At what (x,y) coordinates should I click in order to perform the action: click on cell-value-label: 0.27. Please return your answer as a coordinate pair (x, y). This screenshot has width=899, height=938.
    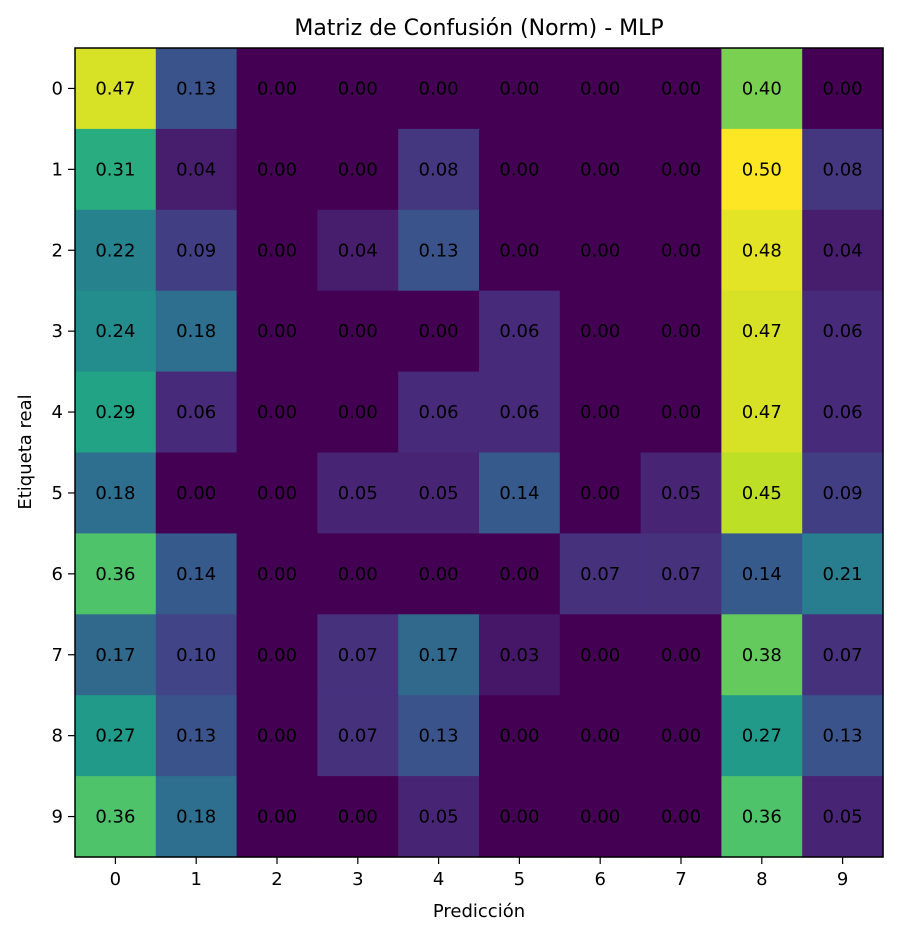
    Looking at the image, I should click on (115, 736).